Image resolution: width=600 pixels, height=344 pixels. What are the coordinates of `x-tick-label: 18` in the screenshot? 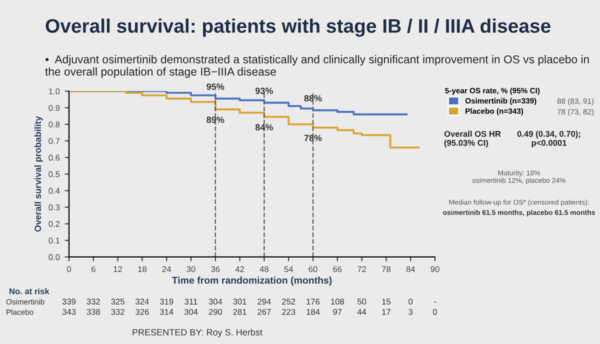 It's located at (142, 269).